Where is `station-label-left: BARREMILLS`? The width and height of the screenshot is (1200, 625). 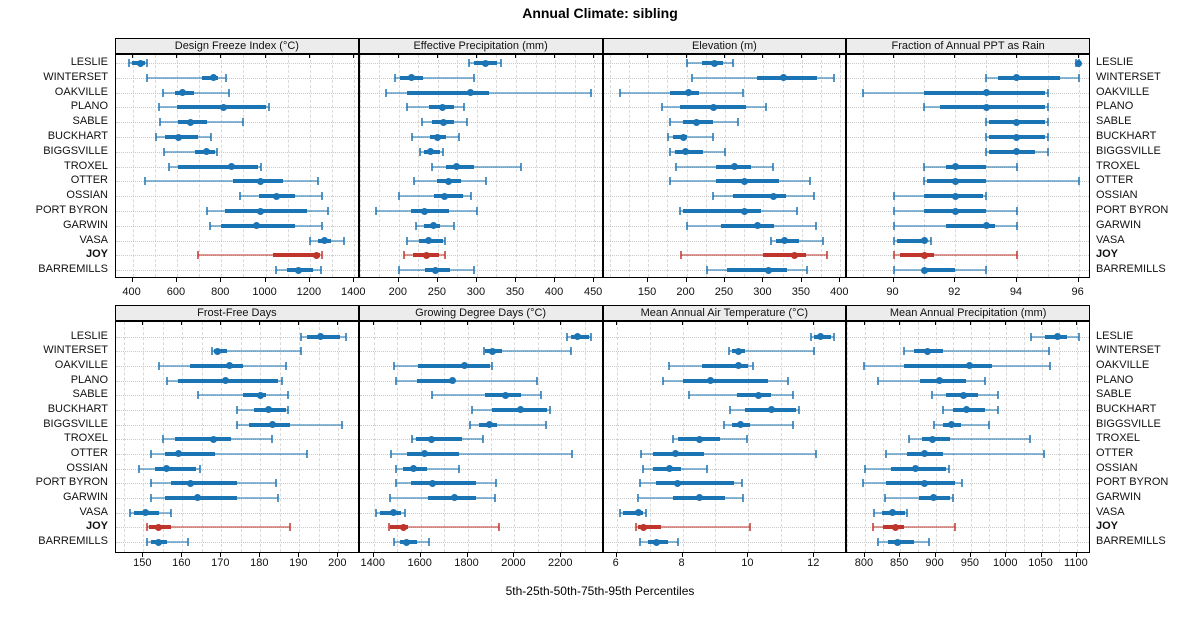 station-label-left: BARREMILLS is located at coordinates (73, 541).